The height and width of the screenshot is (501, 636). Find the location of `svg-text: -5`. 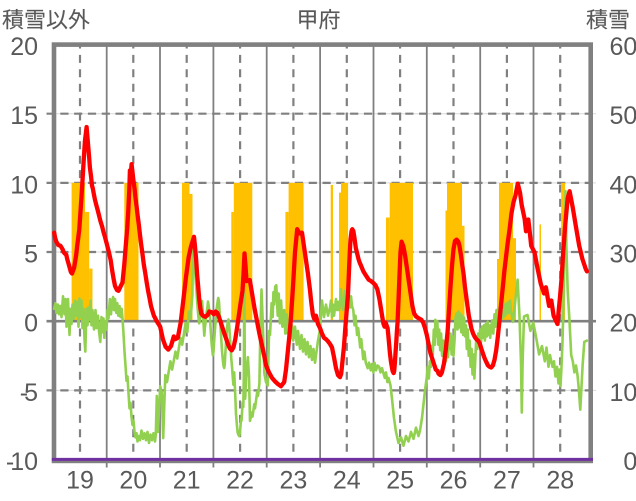

svg-text: -5 is located at coordinates (29, 393).